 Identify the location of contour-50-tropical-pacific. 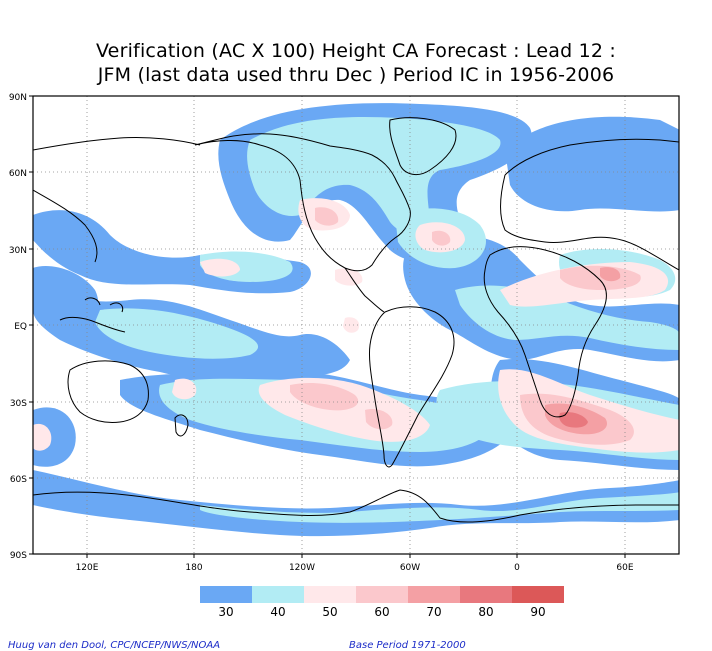
(184, 389).